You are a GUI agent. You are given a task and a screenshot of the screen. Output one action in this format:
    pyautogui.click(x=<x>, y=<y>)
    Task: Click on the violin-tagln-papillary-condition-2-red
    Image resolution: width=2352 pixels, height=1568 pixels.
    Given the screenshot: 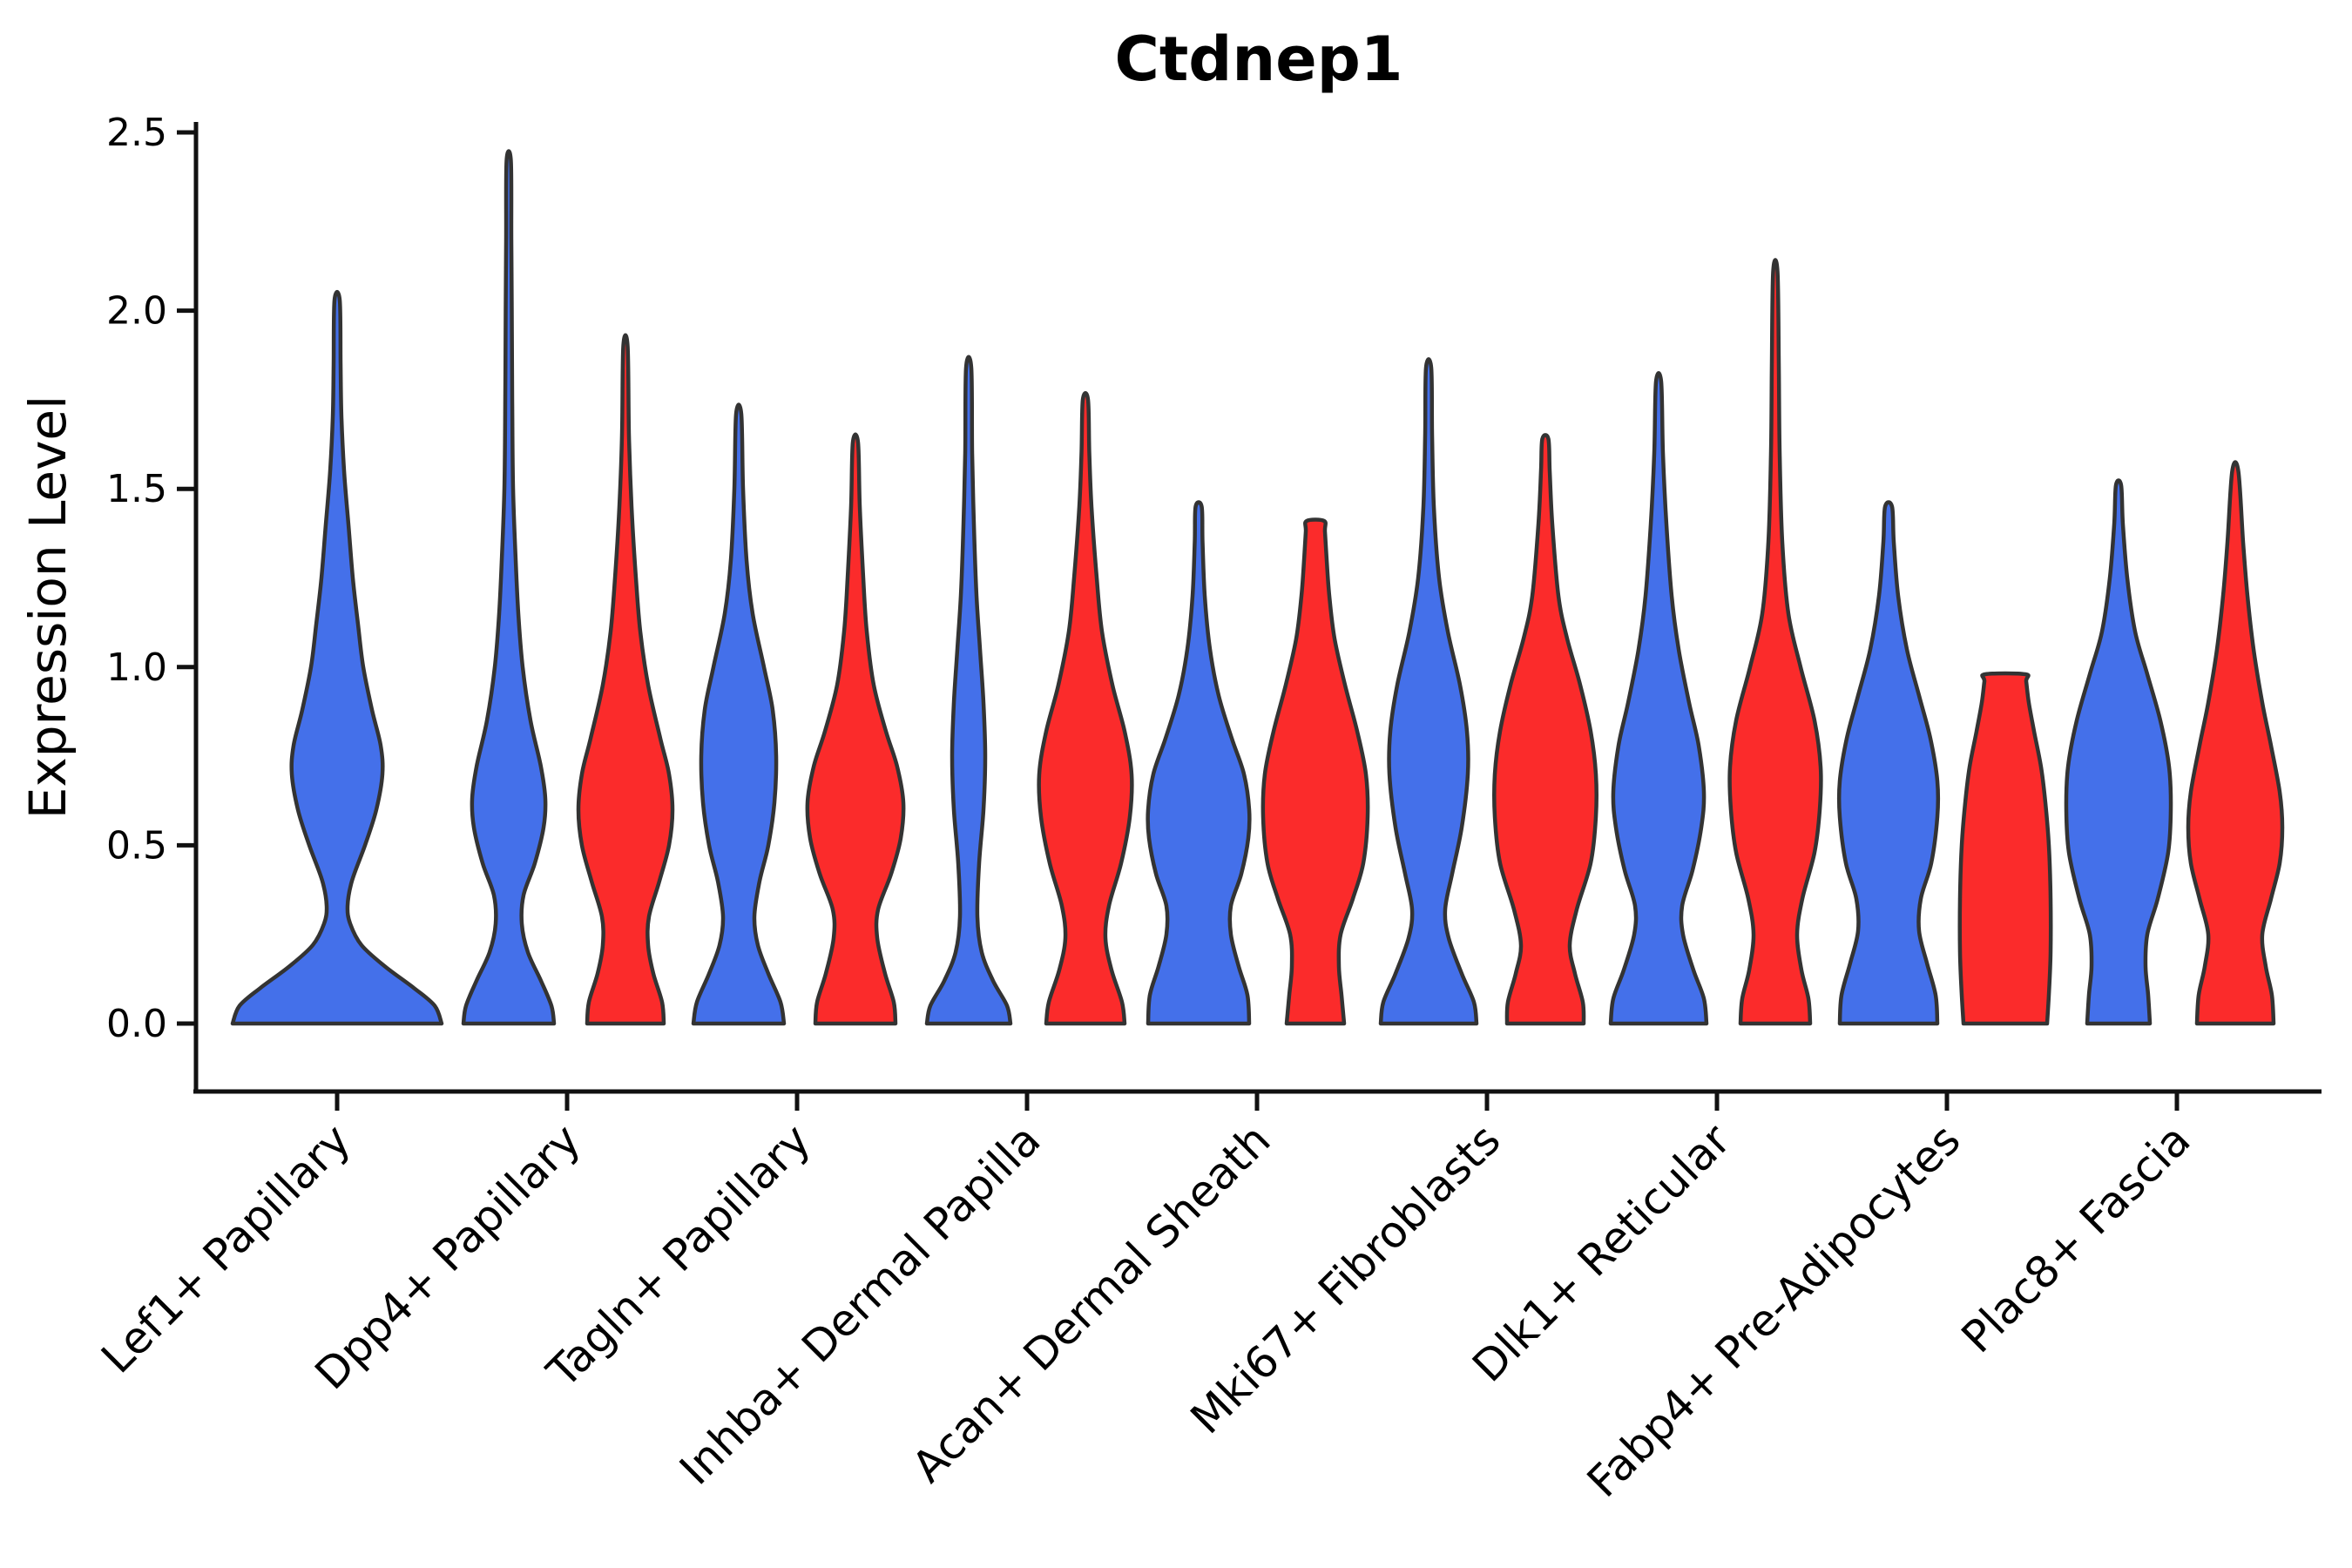 What is the action you would take?
    pyautogui.click(x=855, y=729)
    